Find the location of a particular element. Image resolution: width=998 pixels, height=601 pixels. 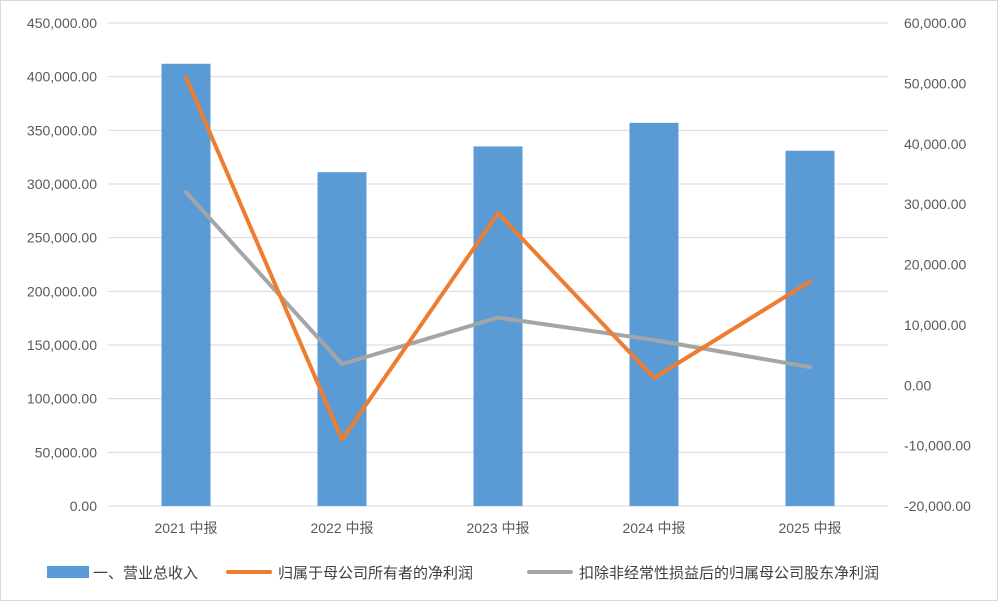

y-right-tick-label: 40,000.00 is located at coordinates (935, 144).